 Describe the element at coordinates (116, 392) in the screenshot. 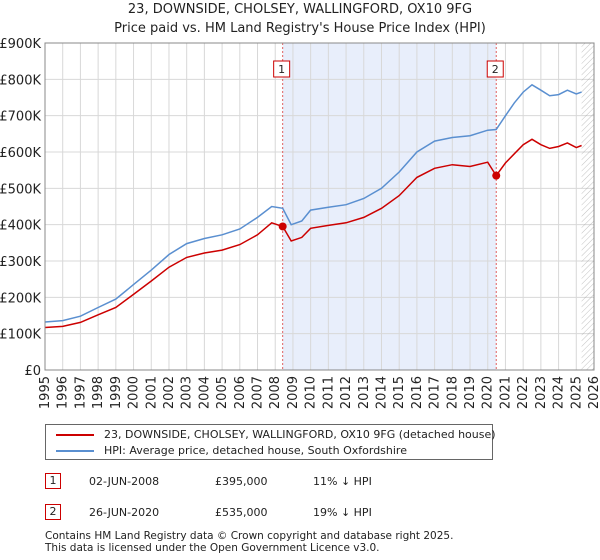

I see `x-tick-label: 1999` at that location.